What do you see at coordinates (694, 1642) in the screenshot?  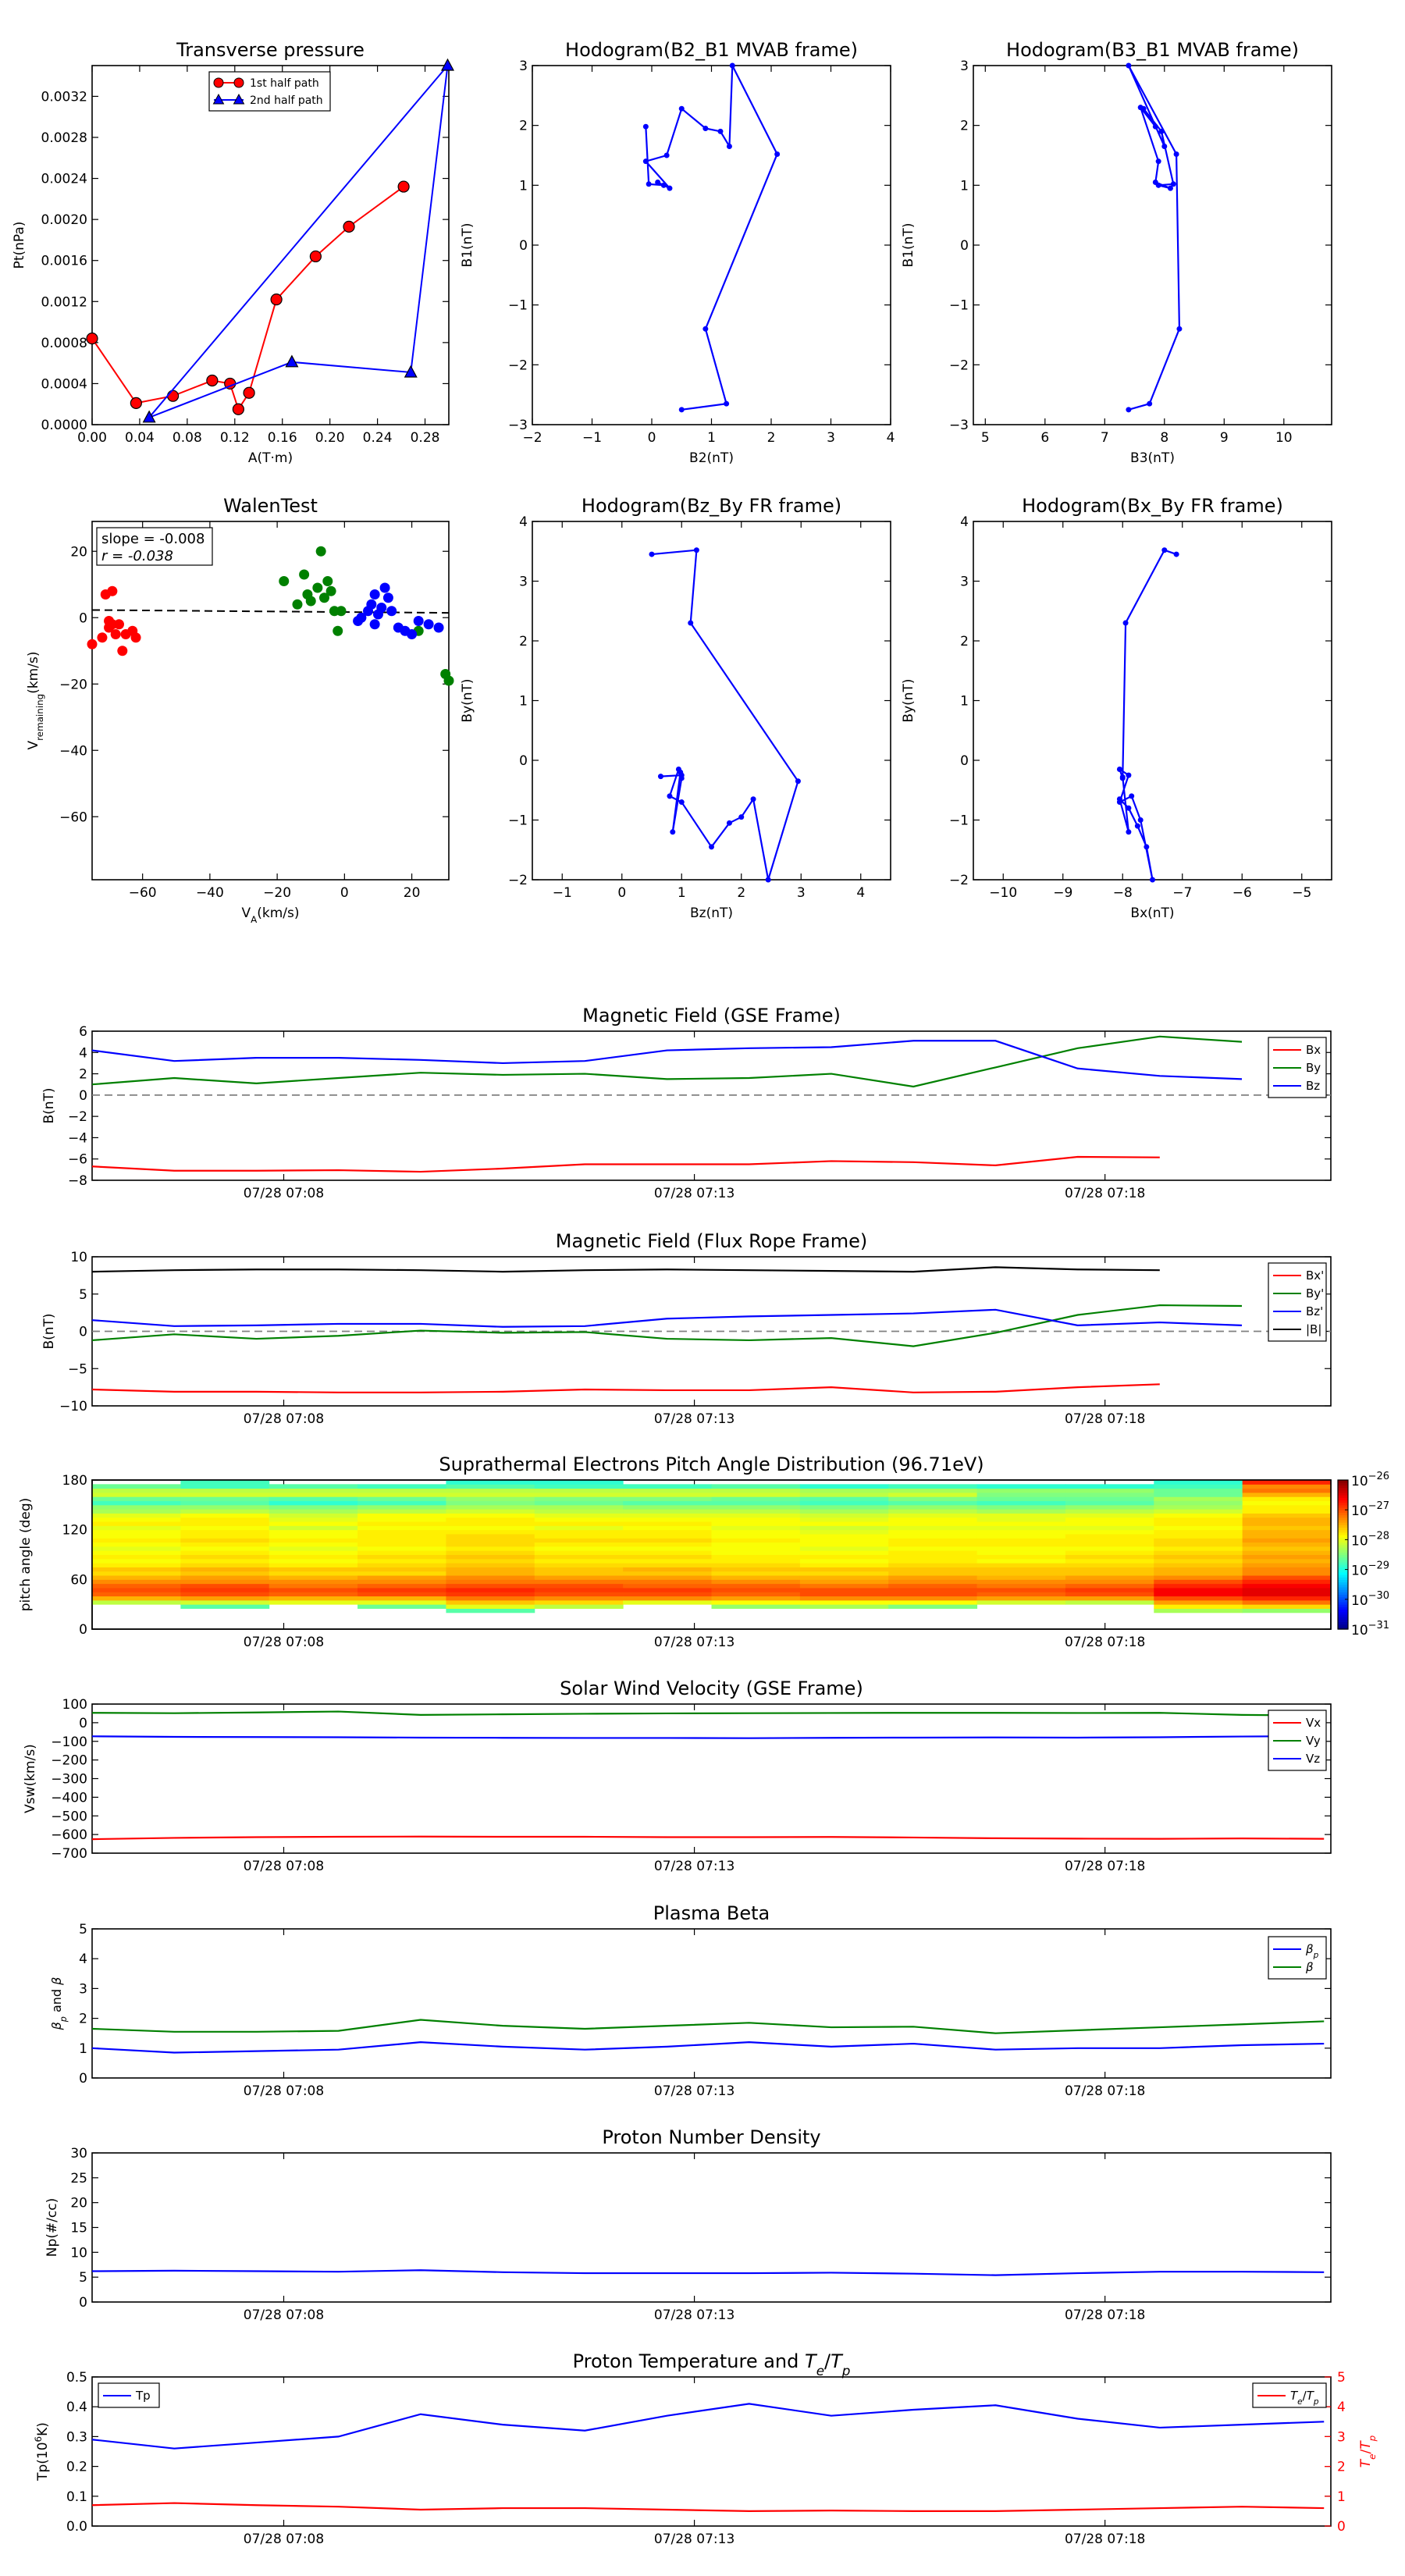 I see `pitch-angle-distribution-xtick-label: 07/28 07:13` at bounding box center [694, 1642].